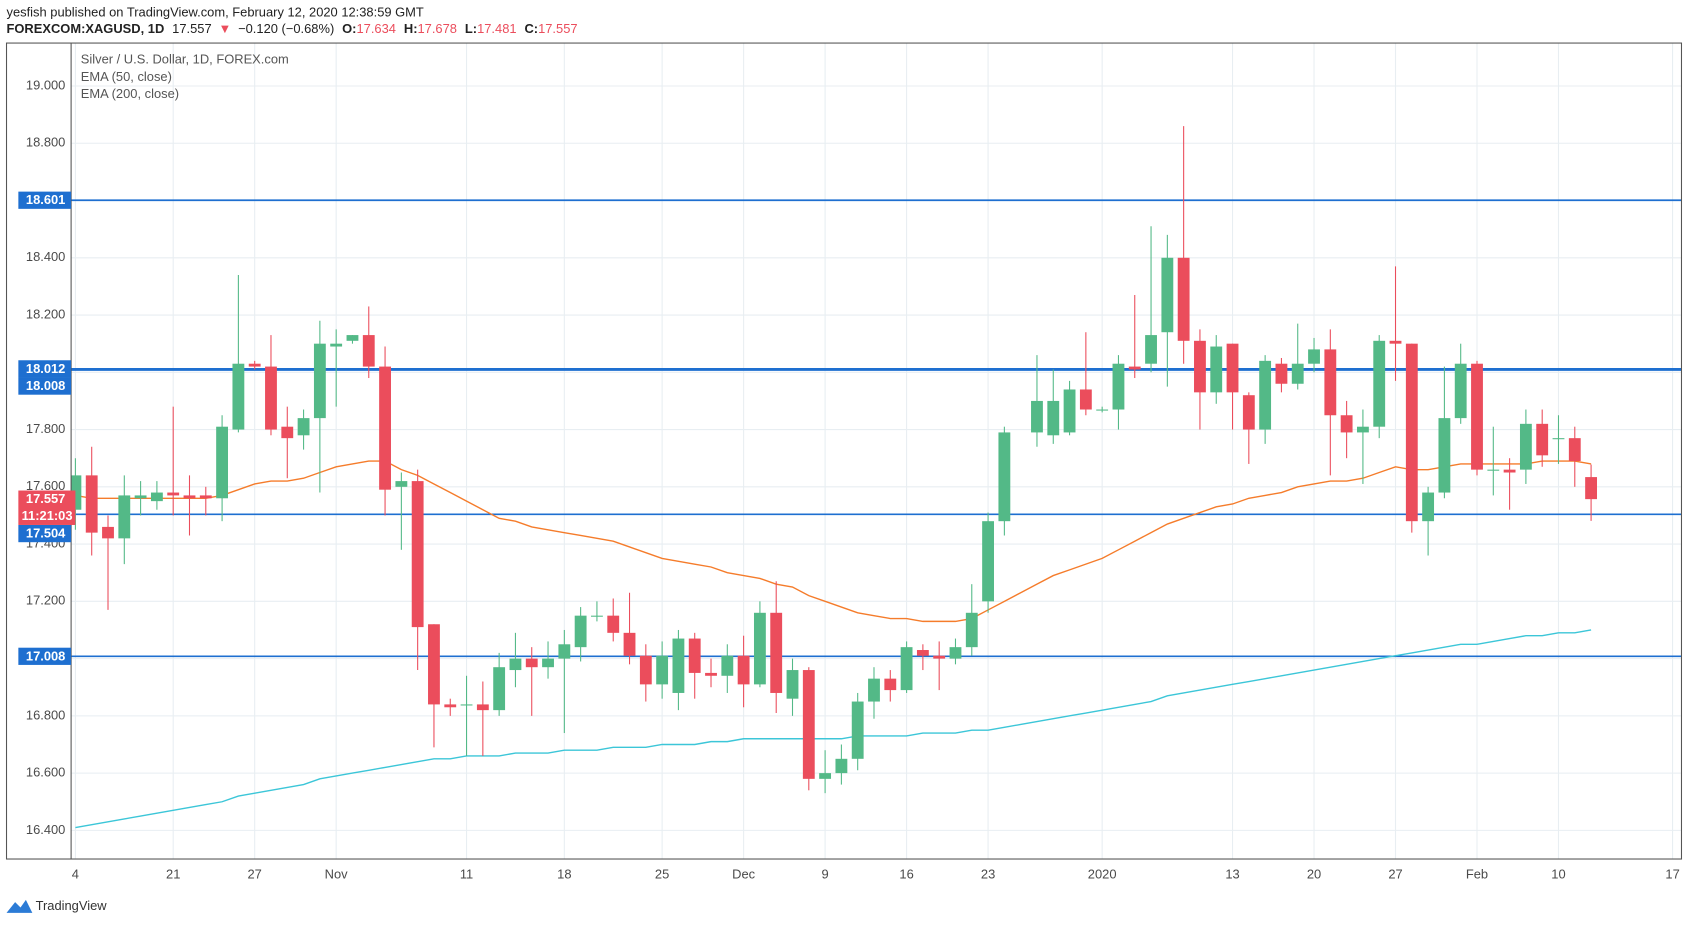 This screenshot has width=1688, height=925. I want to click on legend-ema50: EMA (50, close), so click(126, 76).